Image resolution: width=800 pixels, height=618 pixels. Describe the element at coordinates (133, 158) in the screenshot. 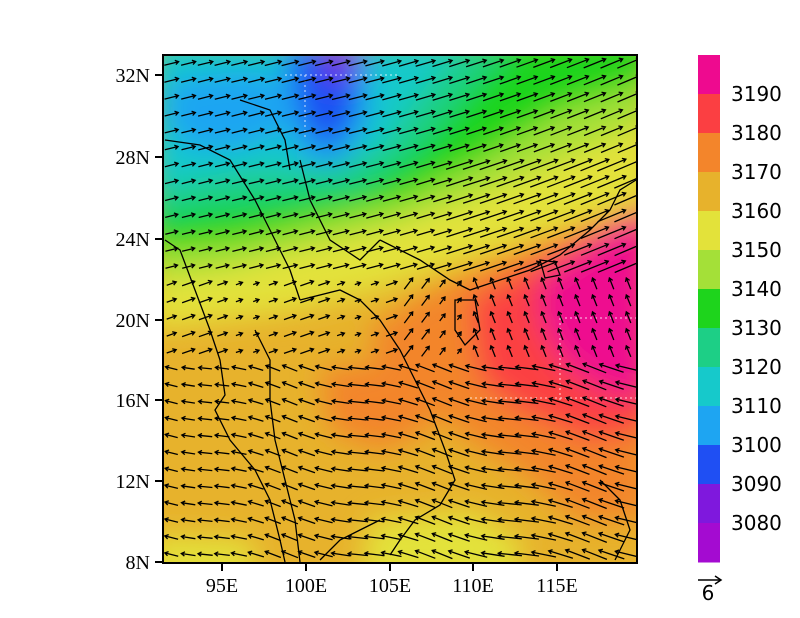

I see `y-tick-28n: 28N` at that location.